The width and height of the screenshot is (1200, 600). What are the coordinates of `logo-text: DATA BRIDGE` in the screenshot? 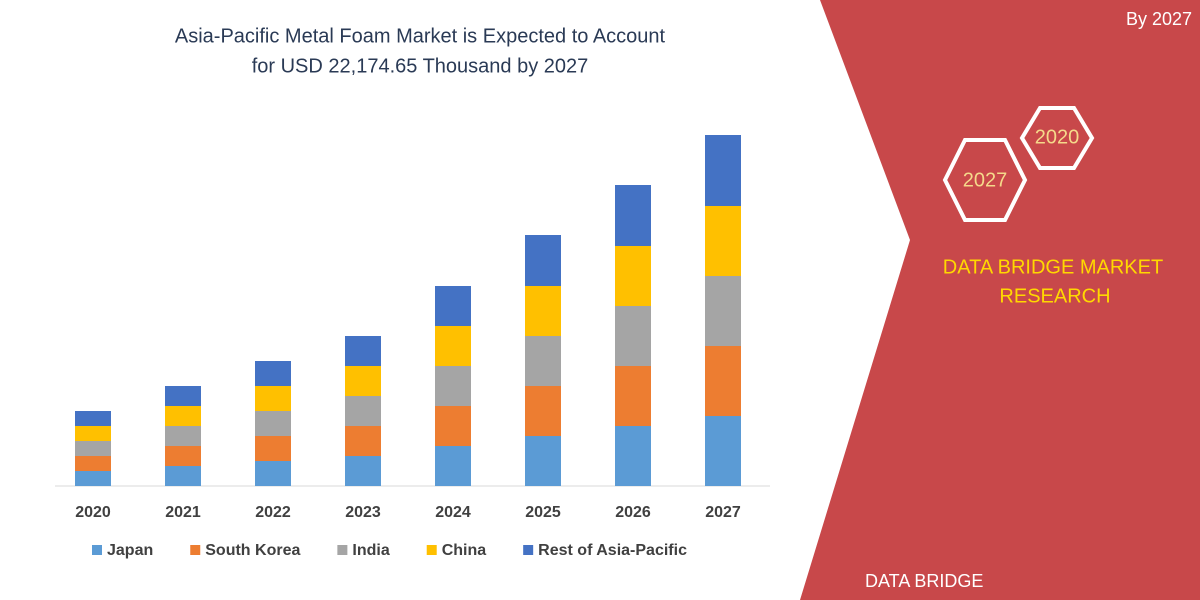 It's located at (924, 581).